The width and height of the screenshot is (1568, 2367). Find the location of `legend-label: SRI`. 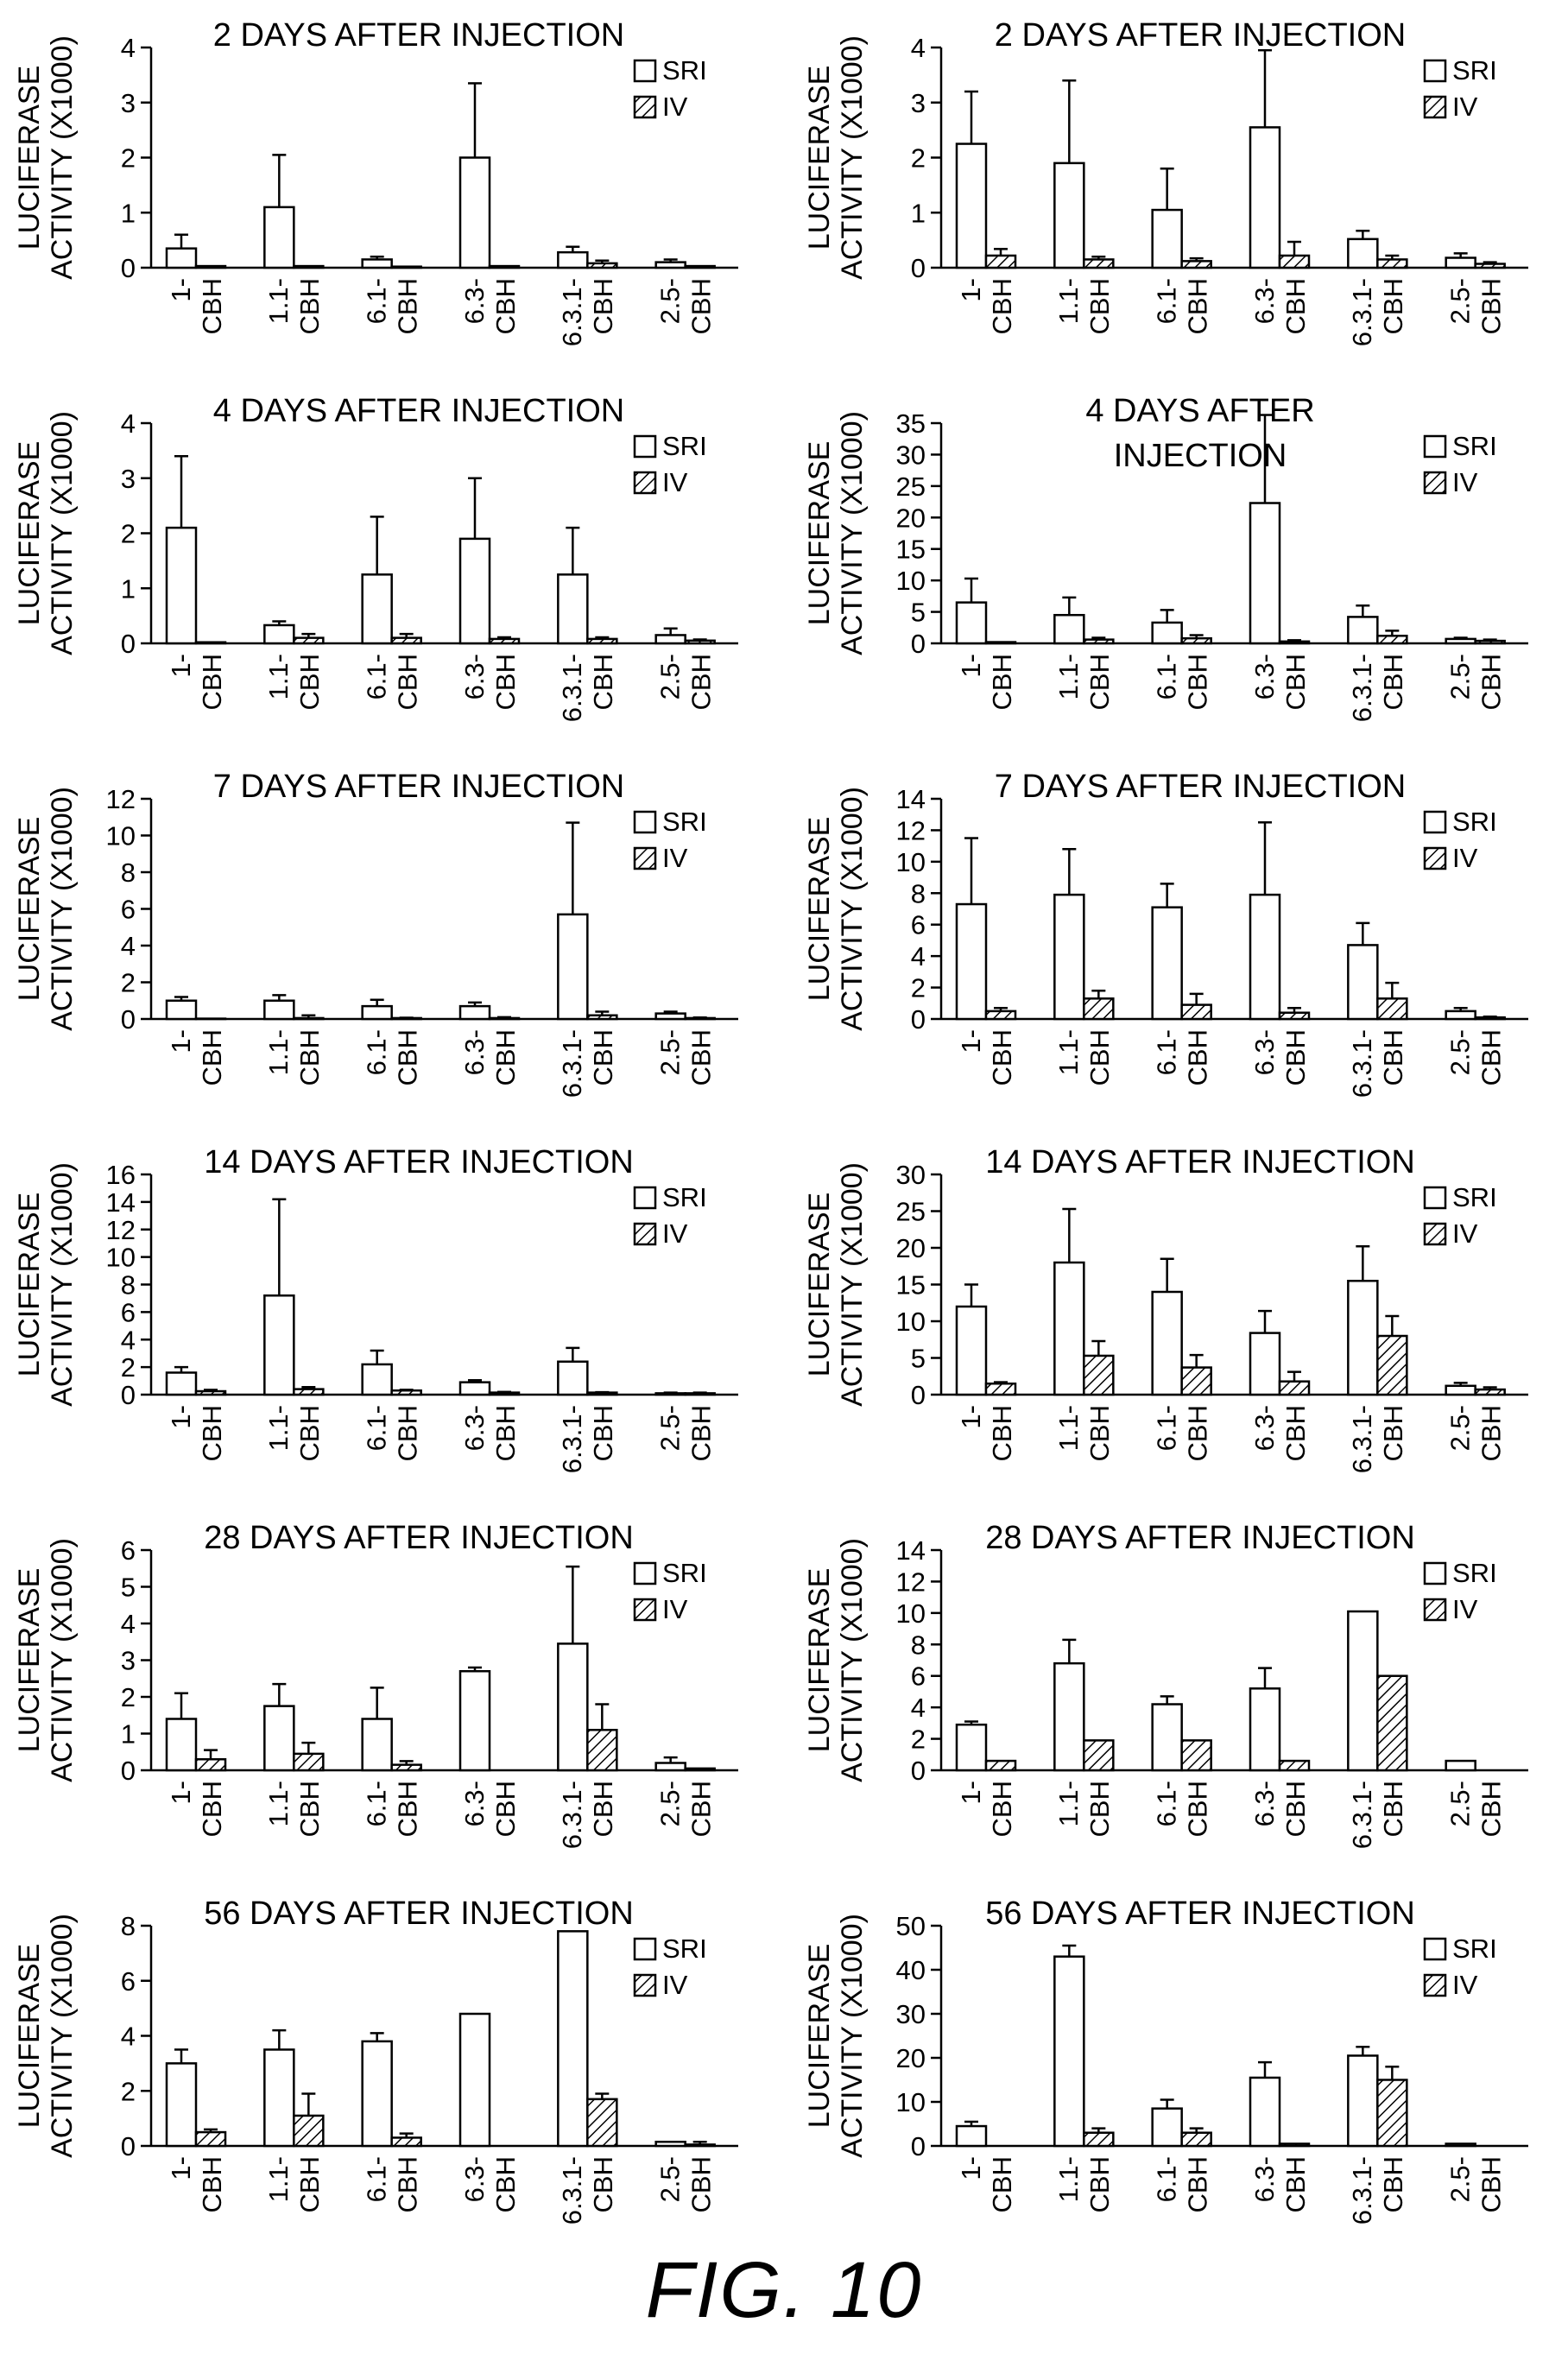

legend-label: SRI is located at coordinates (685, 1197).